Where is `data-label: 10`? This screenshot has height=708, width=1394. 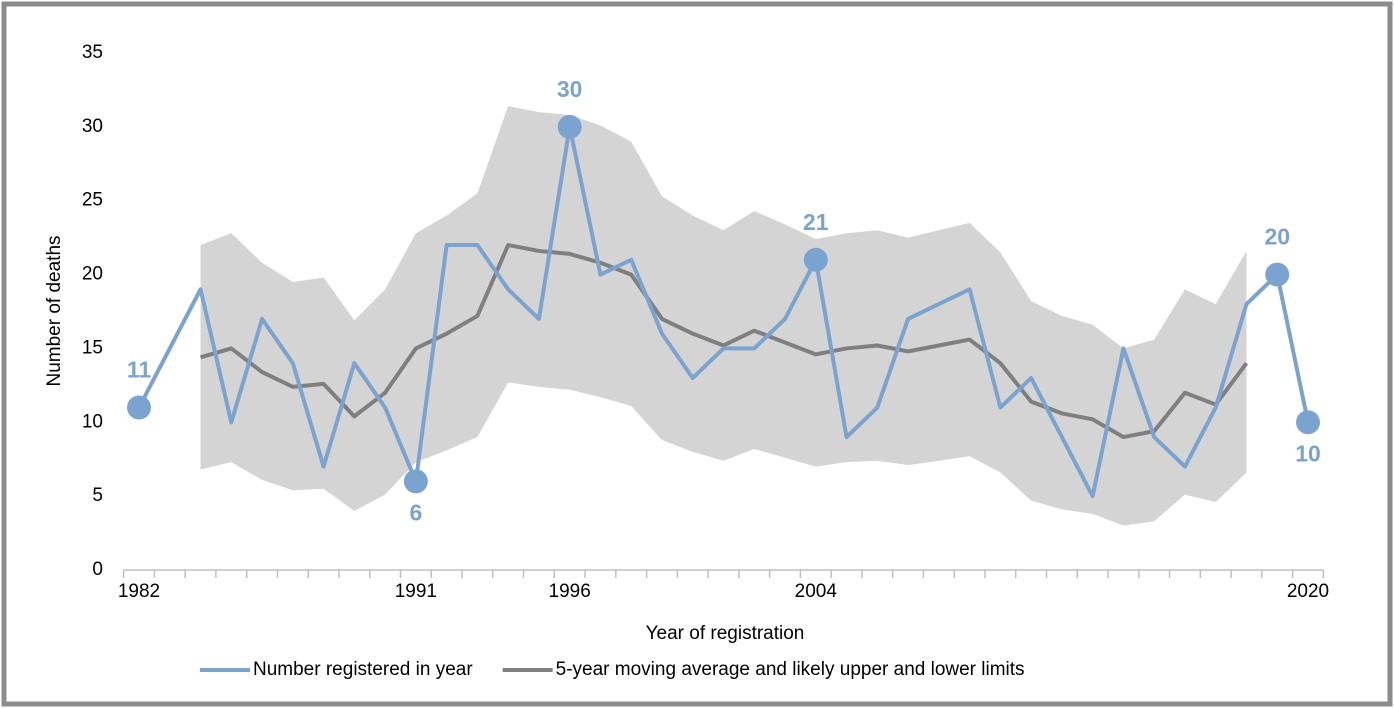 data-label: 10 is located at coordinates (1308, 453).